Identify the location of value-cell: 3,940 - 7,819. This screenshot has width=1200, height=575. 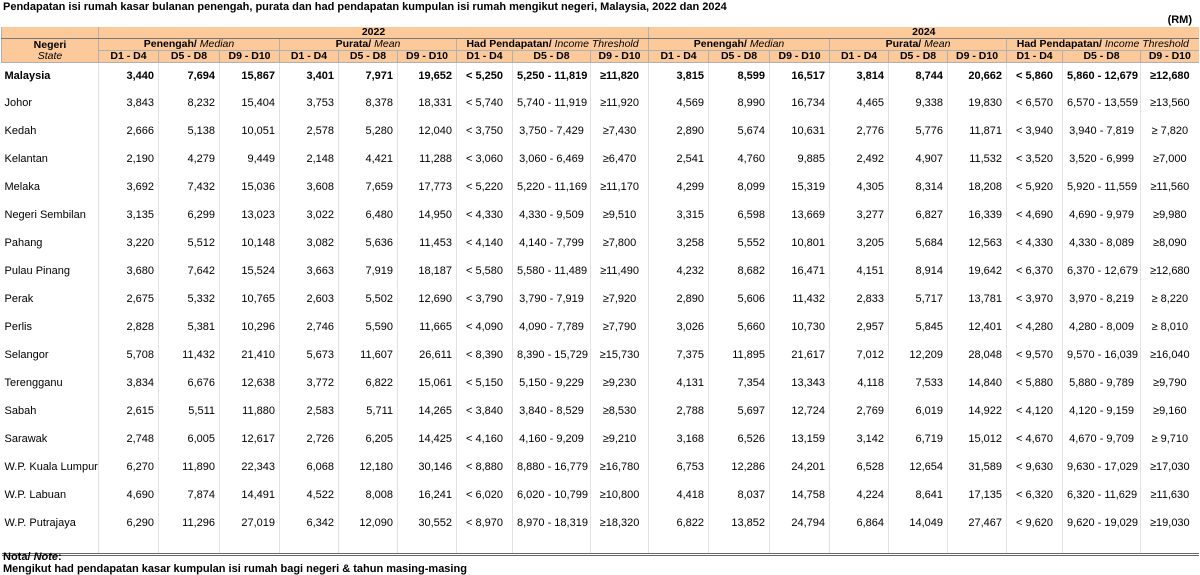
(1101, 131).